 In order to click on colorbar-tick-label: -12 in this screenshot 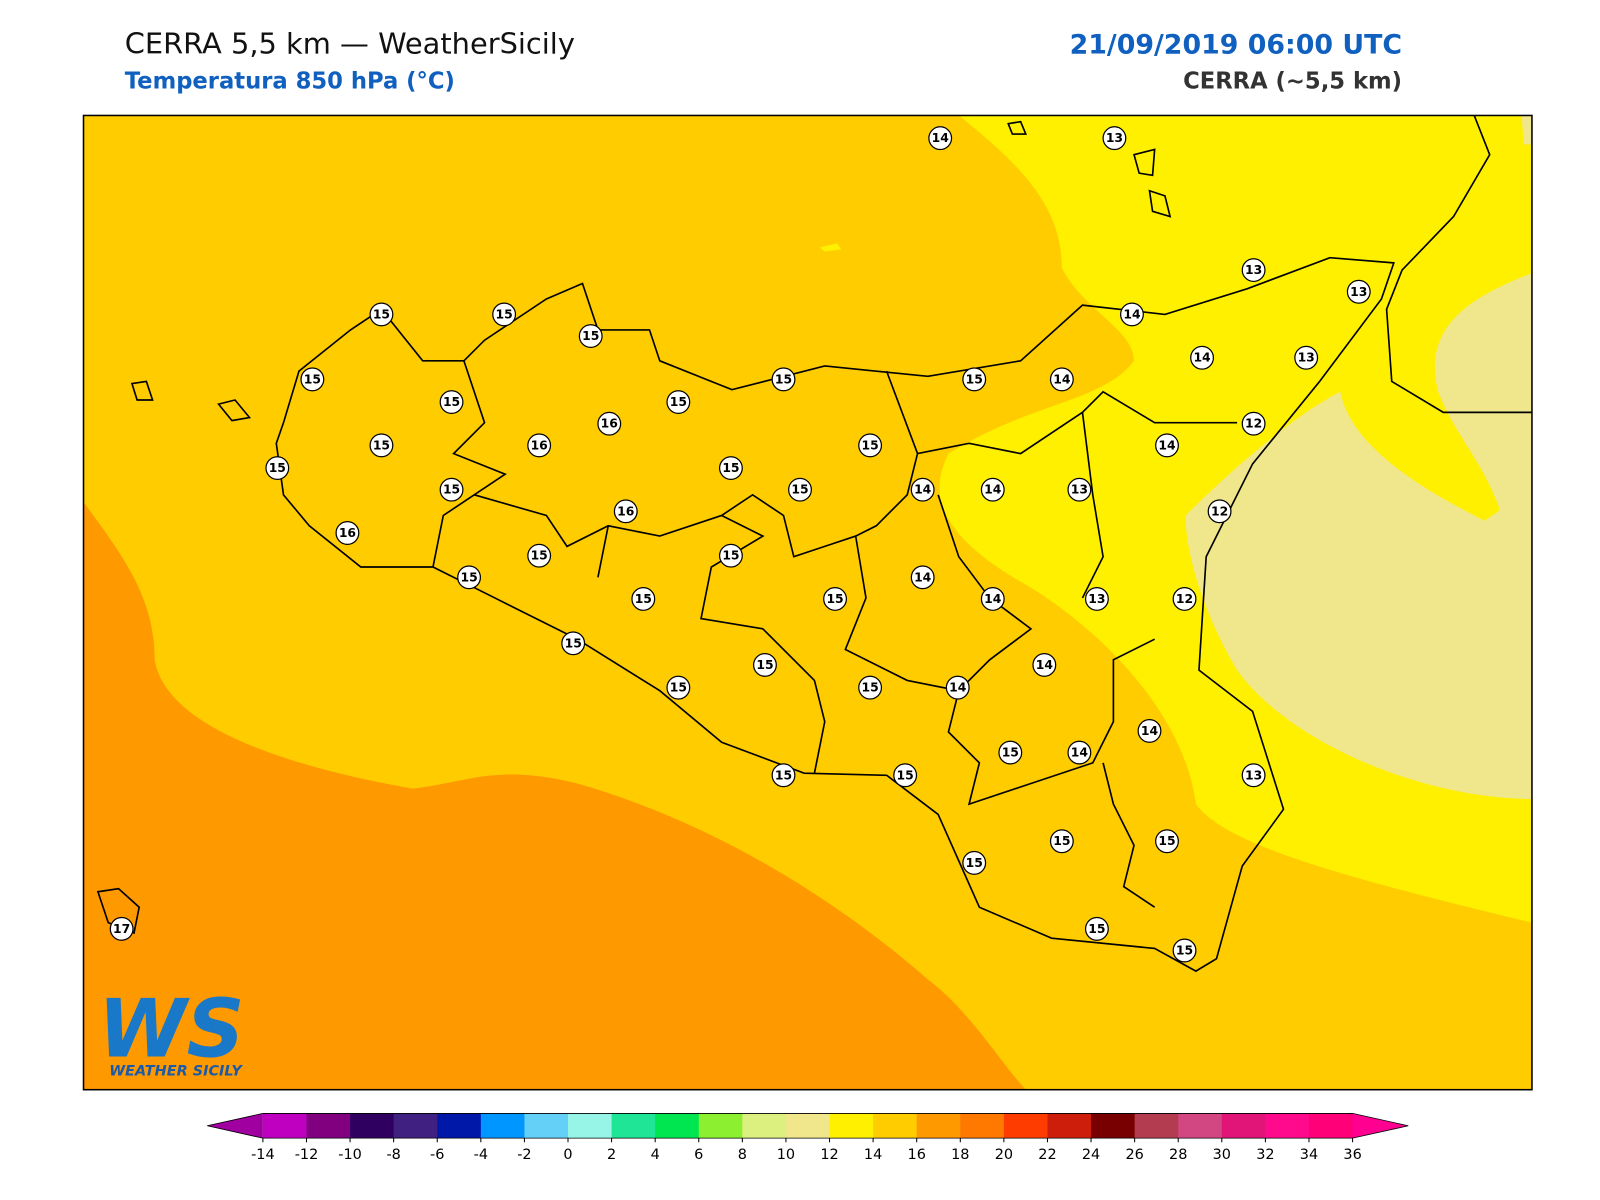, I will do `click(307, 1155)`.